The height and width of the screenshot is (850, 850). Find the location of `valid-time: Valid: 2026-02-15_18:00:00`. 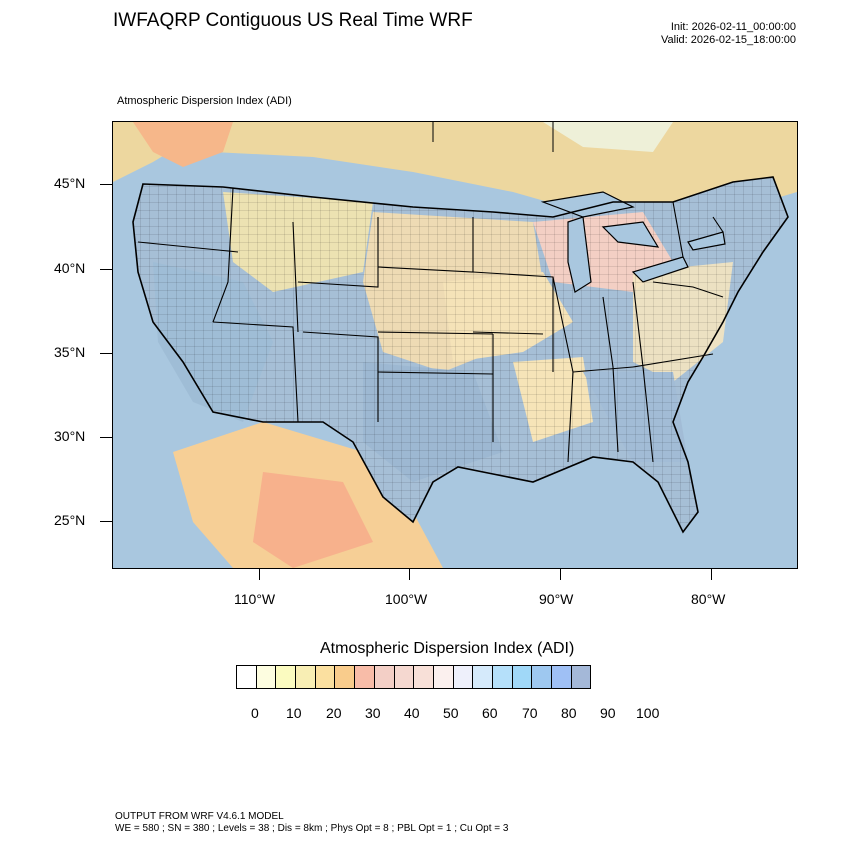

valid-time: Valid: 2026-02-15_18:00:00 is located at coordinates (728, 40).